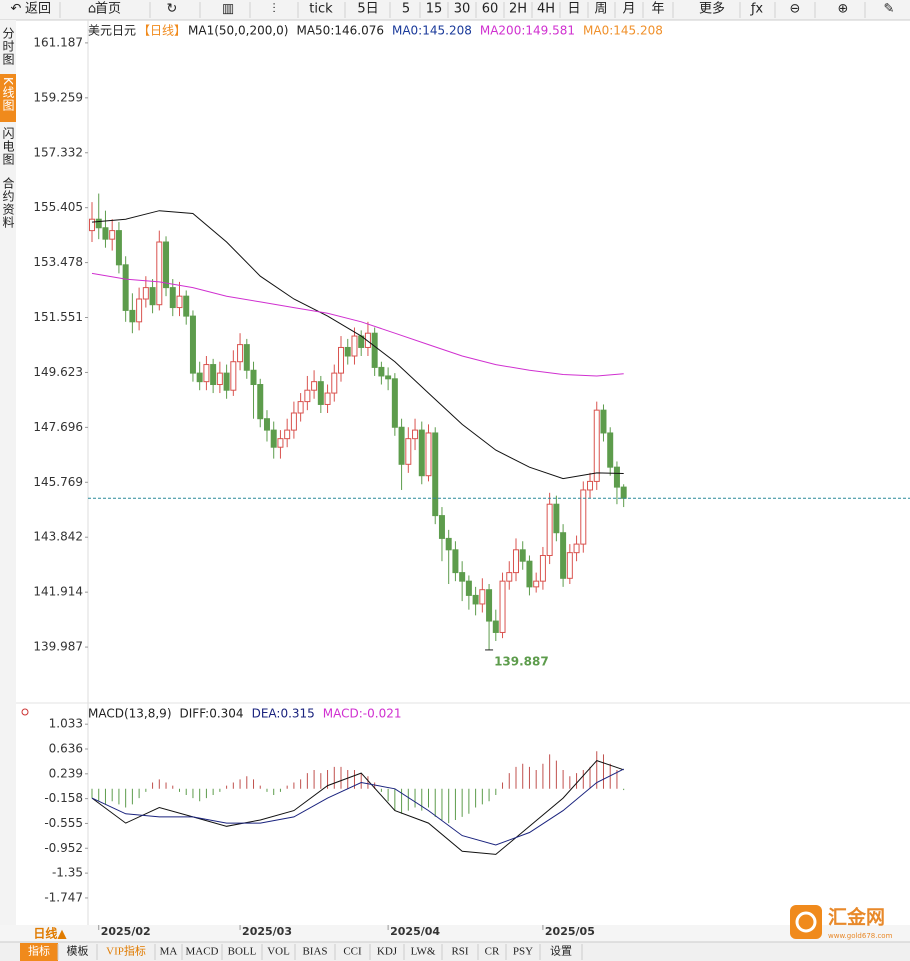  Describe the element at coordinates (273, 9) in the screenshot. I see `toolbar-icon: ⫶` at that location.